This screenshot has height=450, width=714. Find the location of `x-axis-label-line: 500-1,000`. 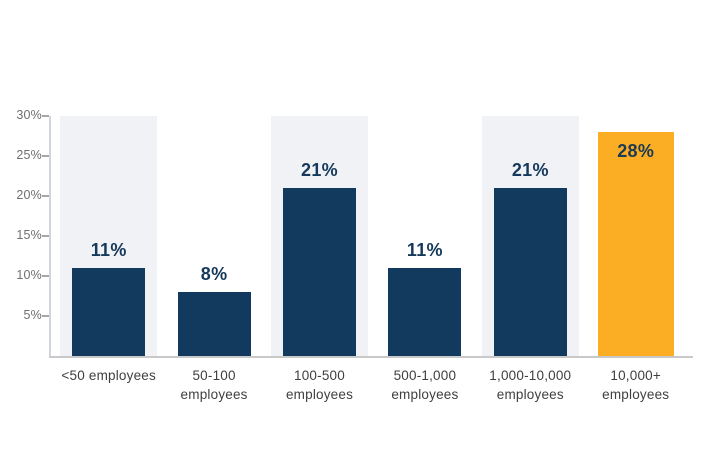

x-axis-label-line: 500-1,000 is located at coordinates (425, 375).